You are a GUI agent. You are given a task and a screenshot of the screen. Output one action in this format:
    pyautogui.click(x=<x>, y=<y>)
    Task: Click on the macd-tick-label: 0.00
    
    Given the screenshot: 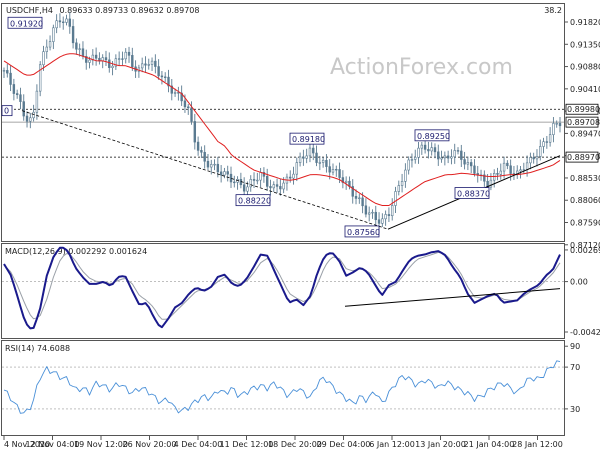 What is the action you would take?
    pyautogui.click(x=579, y=282)
    